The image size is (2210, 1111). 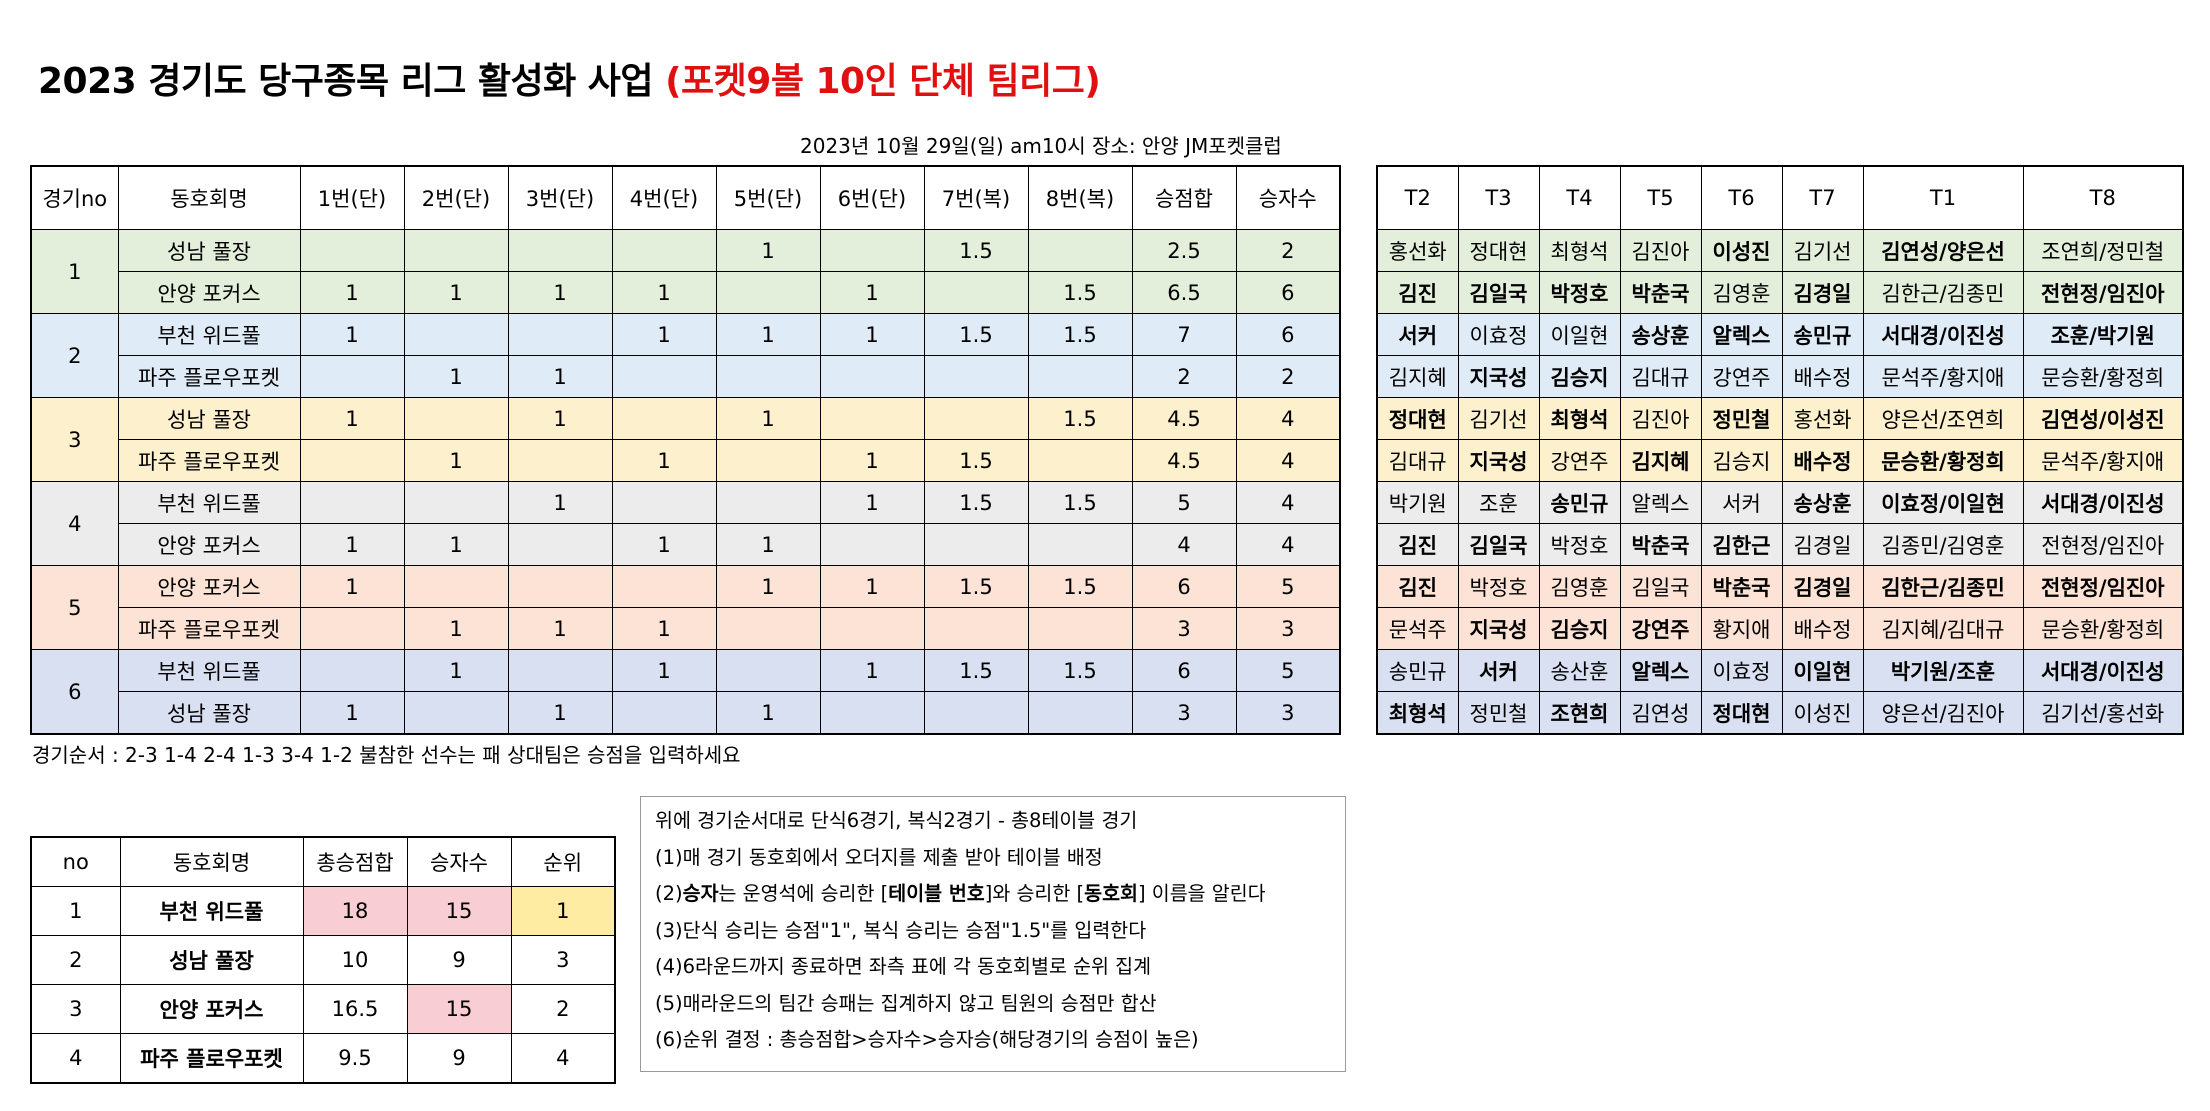 What do you see at coordinates (1498, 713) in the screenshot?
I see `player-cell: 정민철` at bounding box center [1498, 713].